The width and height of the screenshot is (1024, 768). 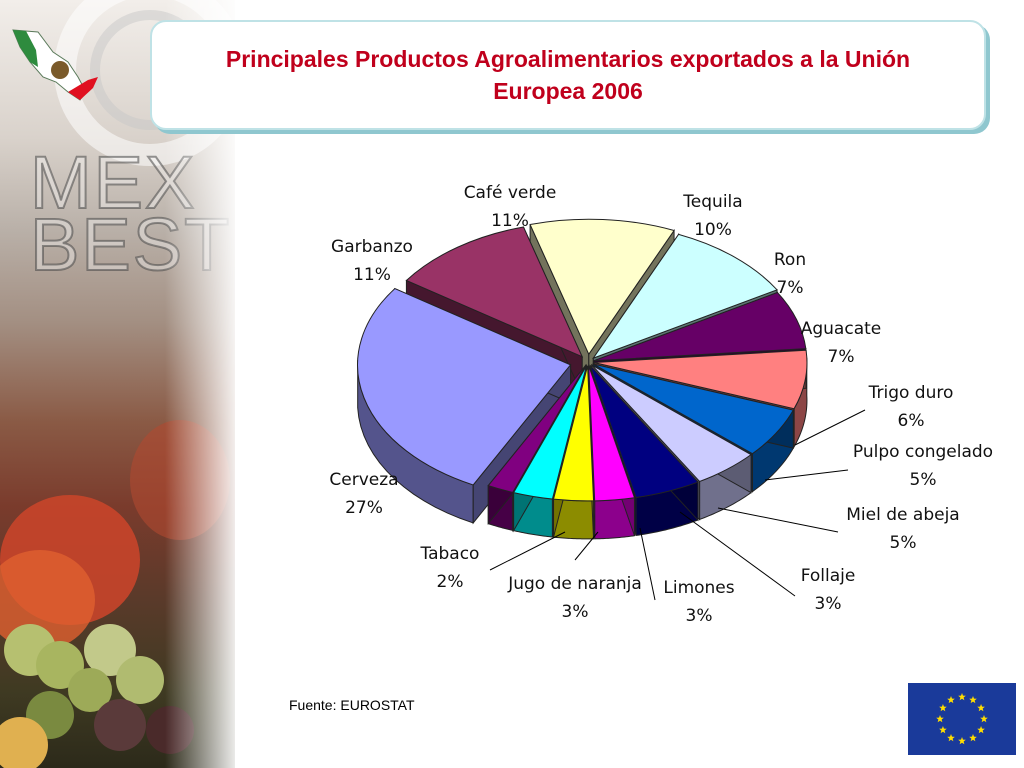 I want to click on pie-slice-miel-de-abeja, so click(x=644, y=432).